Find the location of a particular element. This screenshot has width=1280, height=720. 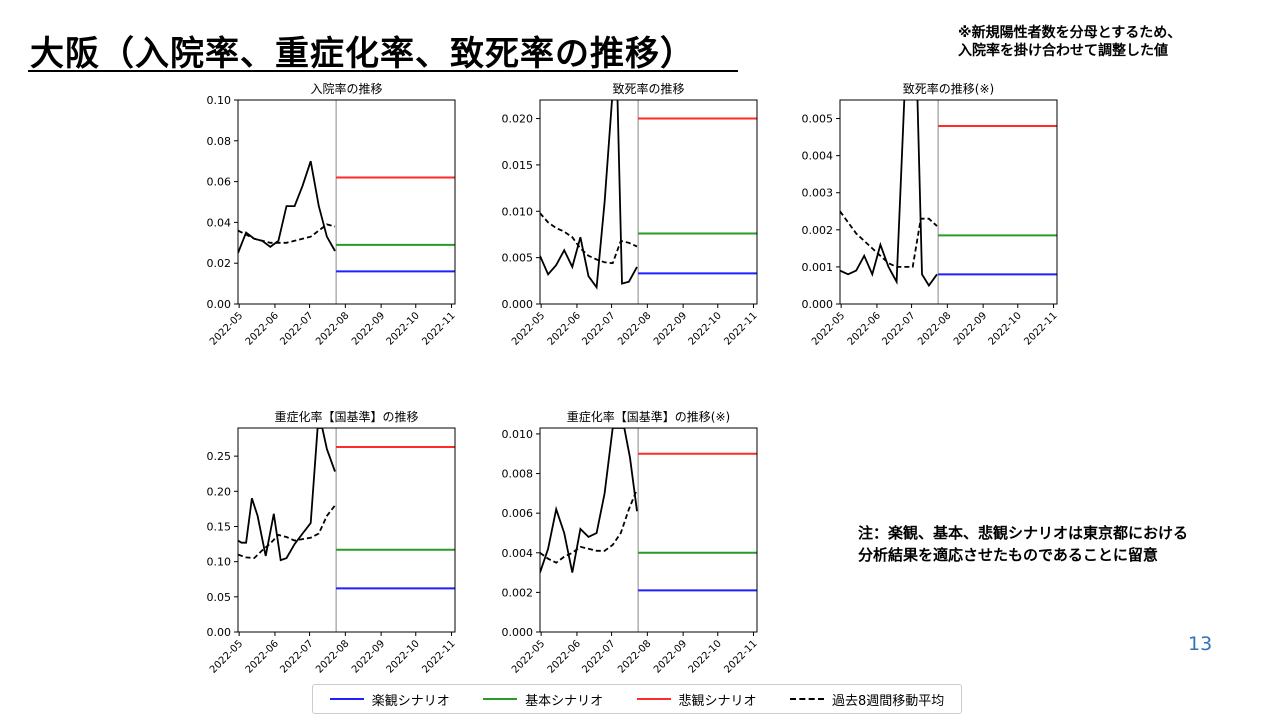

y-tick-label: 0.008 is located at coordinates (518, 474).